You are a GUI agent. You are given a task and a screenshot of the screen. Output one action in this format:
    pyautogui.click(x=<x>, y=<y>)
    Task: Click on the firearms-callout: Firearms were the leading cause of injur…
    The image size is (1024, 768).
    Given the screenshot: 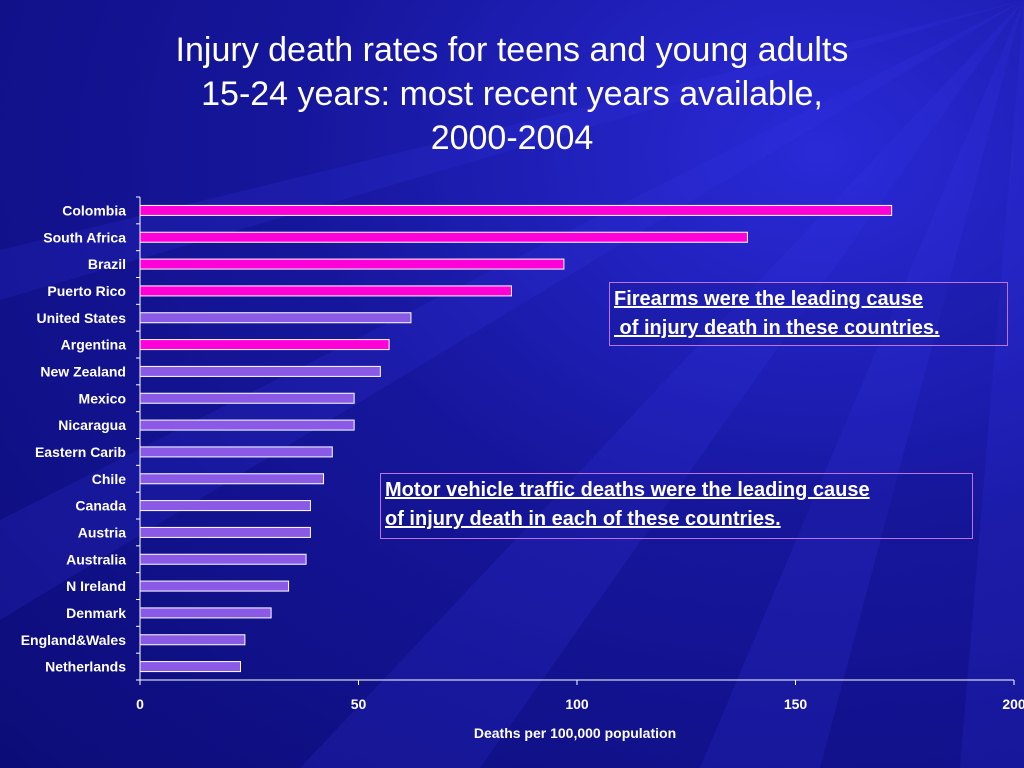 What is the action you would take?
    pyautogui.click(x=808, y=314)
    